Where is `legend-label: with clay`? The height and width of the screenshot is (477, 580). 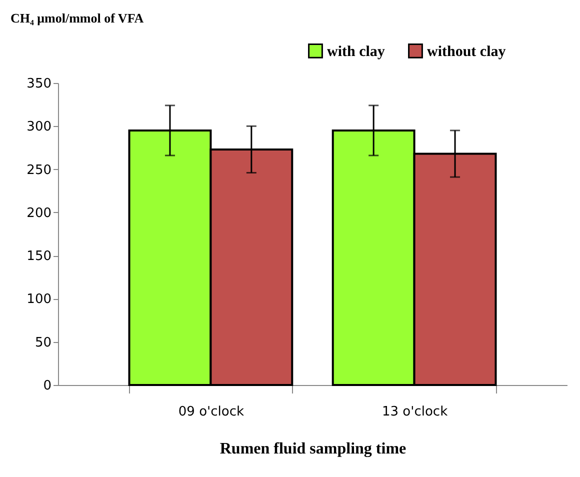
legend-label: with clay is located at coordinates (356, 52).